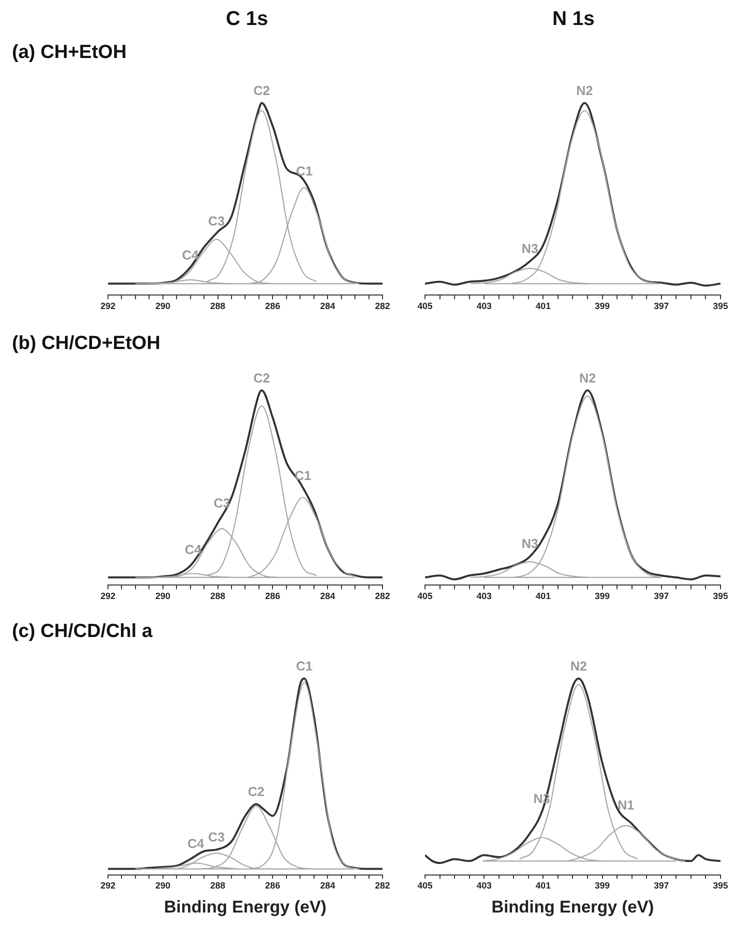  What do you see at coordinates (82, 632) in the screenshot?
I see `chart-subtitle: (c) CH/CD/Chl a` at bounding box center [82, 632].